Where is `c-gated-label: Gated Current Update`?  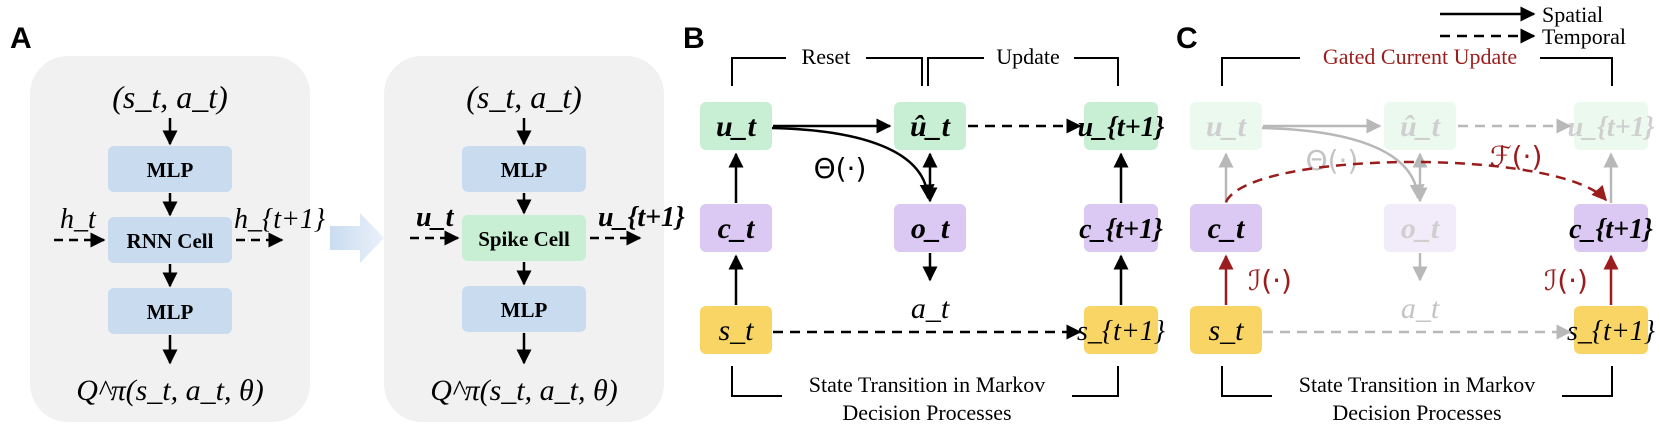
c-gated-label: Gated Current Update is located at coordinates (1420, 56).